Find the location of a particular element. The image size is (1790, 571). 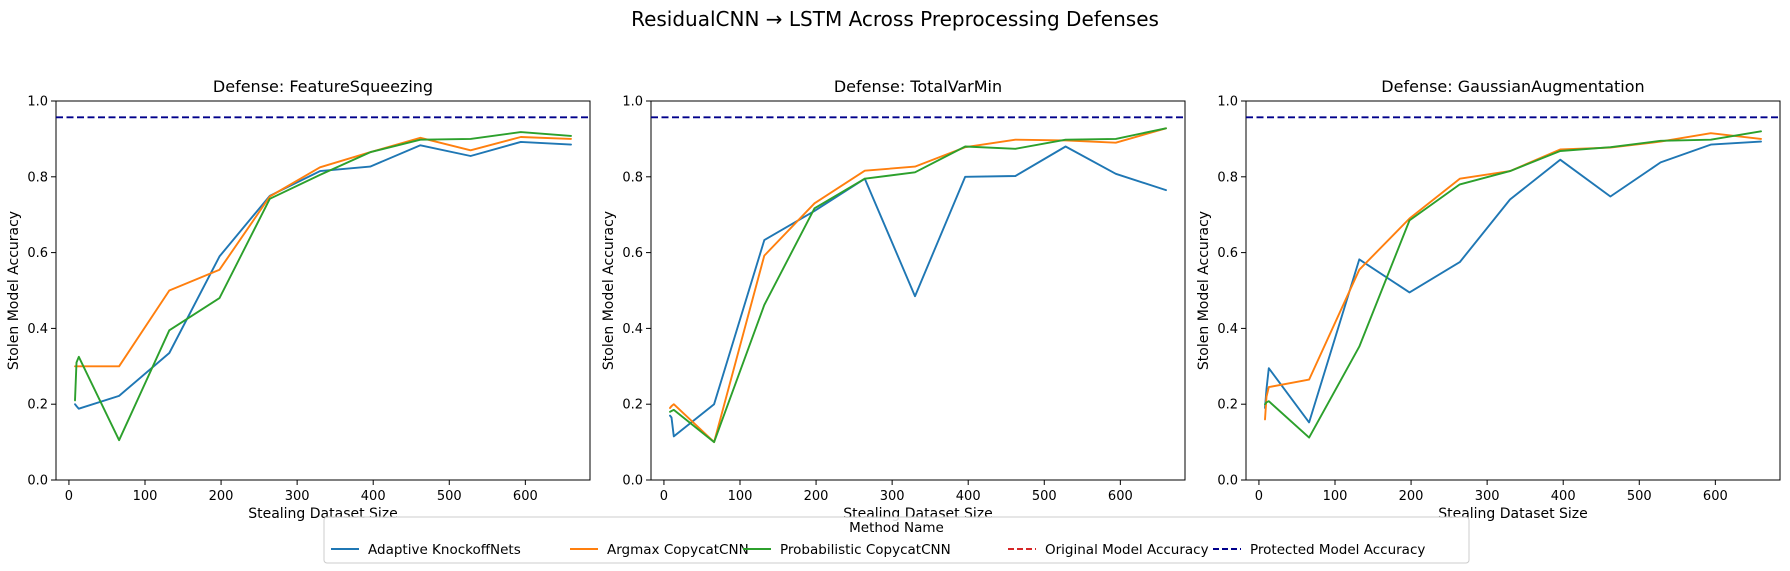

subplot-title: Defense: FeatureSqueezing is located at coordinates (323, 86).